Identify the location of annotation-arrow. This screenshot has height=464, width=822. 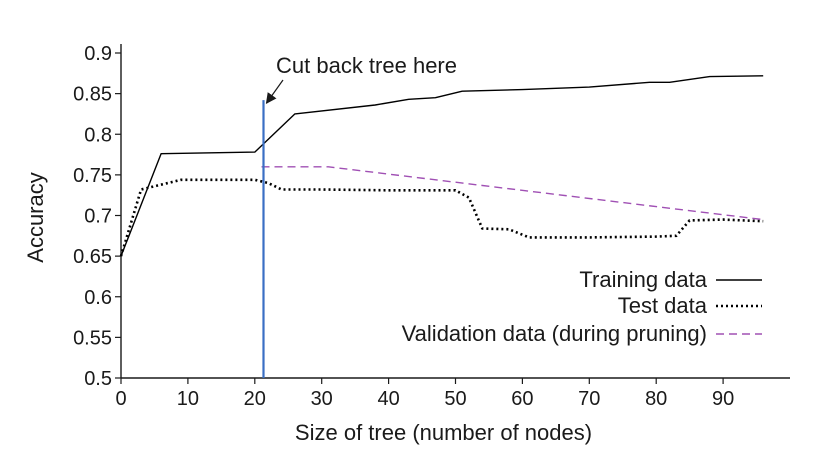
(274, 92).